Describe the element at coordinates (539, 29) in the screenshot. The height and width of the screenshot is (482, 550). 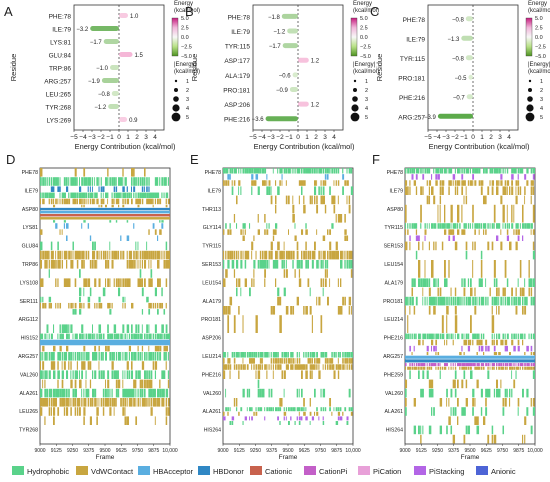
I see `colorbar-tick-label: 2.5` at that location.